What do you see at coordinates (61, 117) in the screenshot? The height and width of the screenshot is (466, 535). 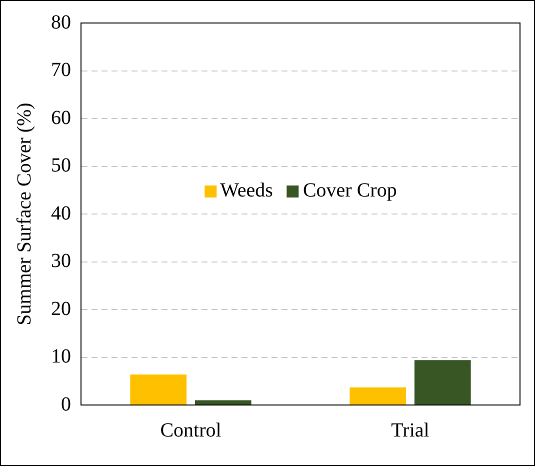 I see `y-tick-label: 60` at bounding box center [61, 117].